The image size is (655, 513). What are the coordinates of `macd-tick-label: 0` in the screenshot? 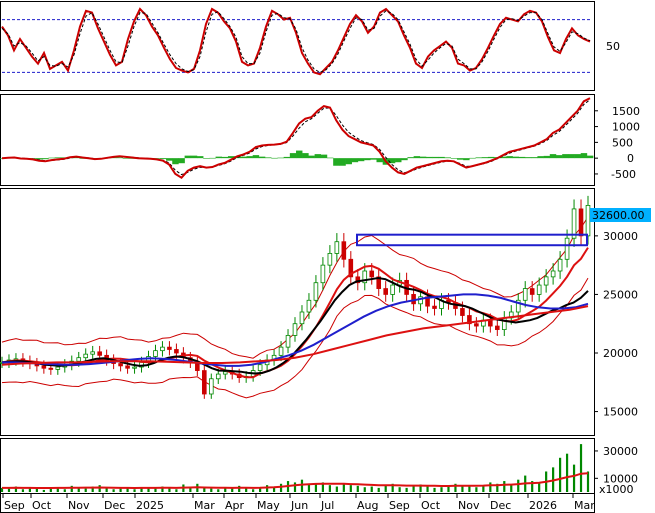 It's located at (630, 158).